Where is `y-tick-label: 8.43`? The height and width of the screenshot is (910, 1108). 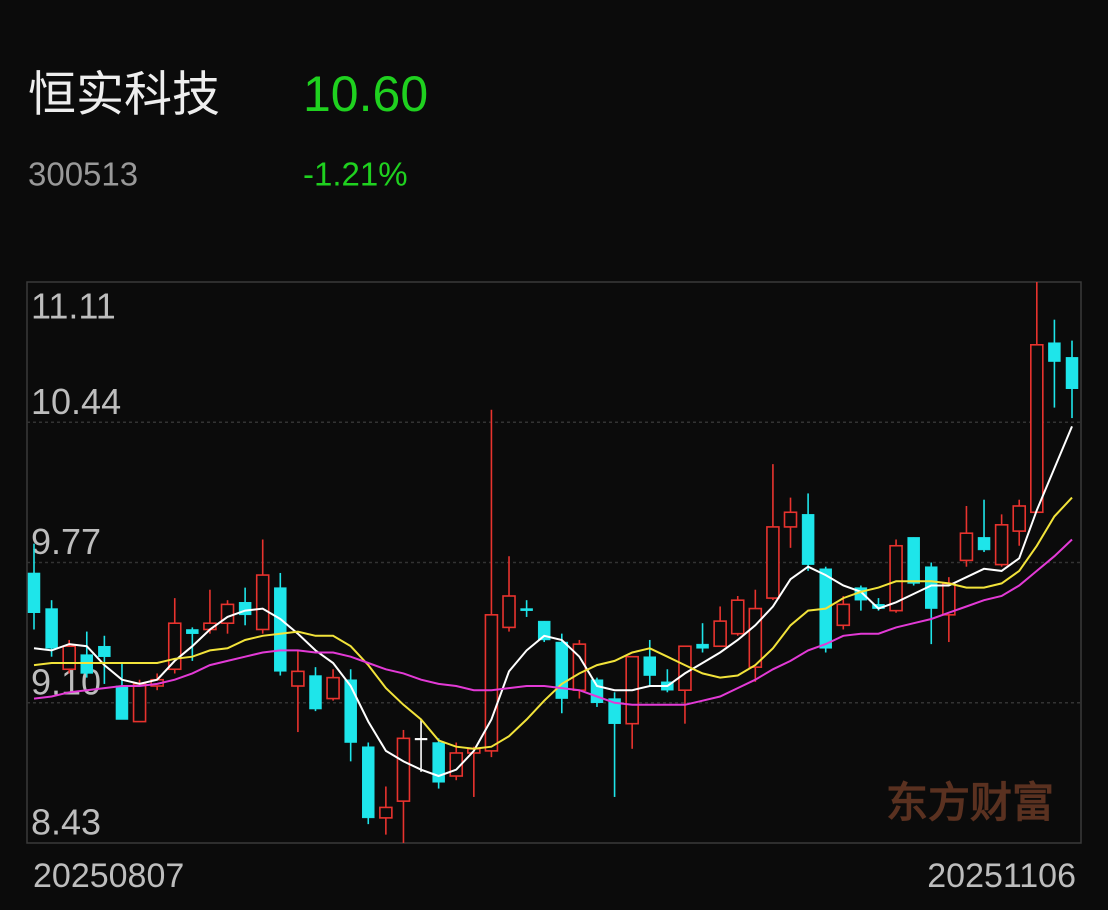 y-tick-label: 8.43 is located at coordinates (66, 822).